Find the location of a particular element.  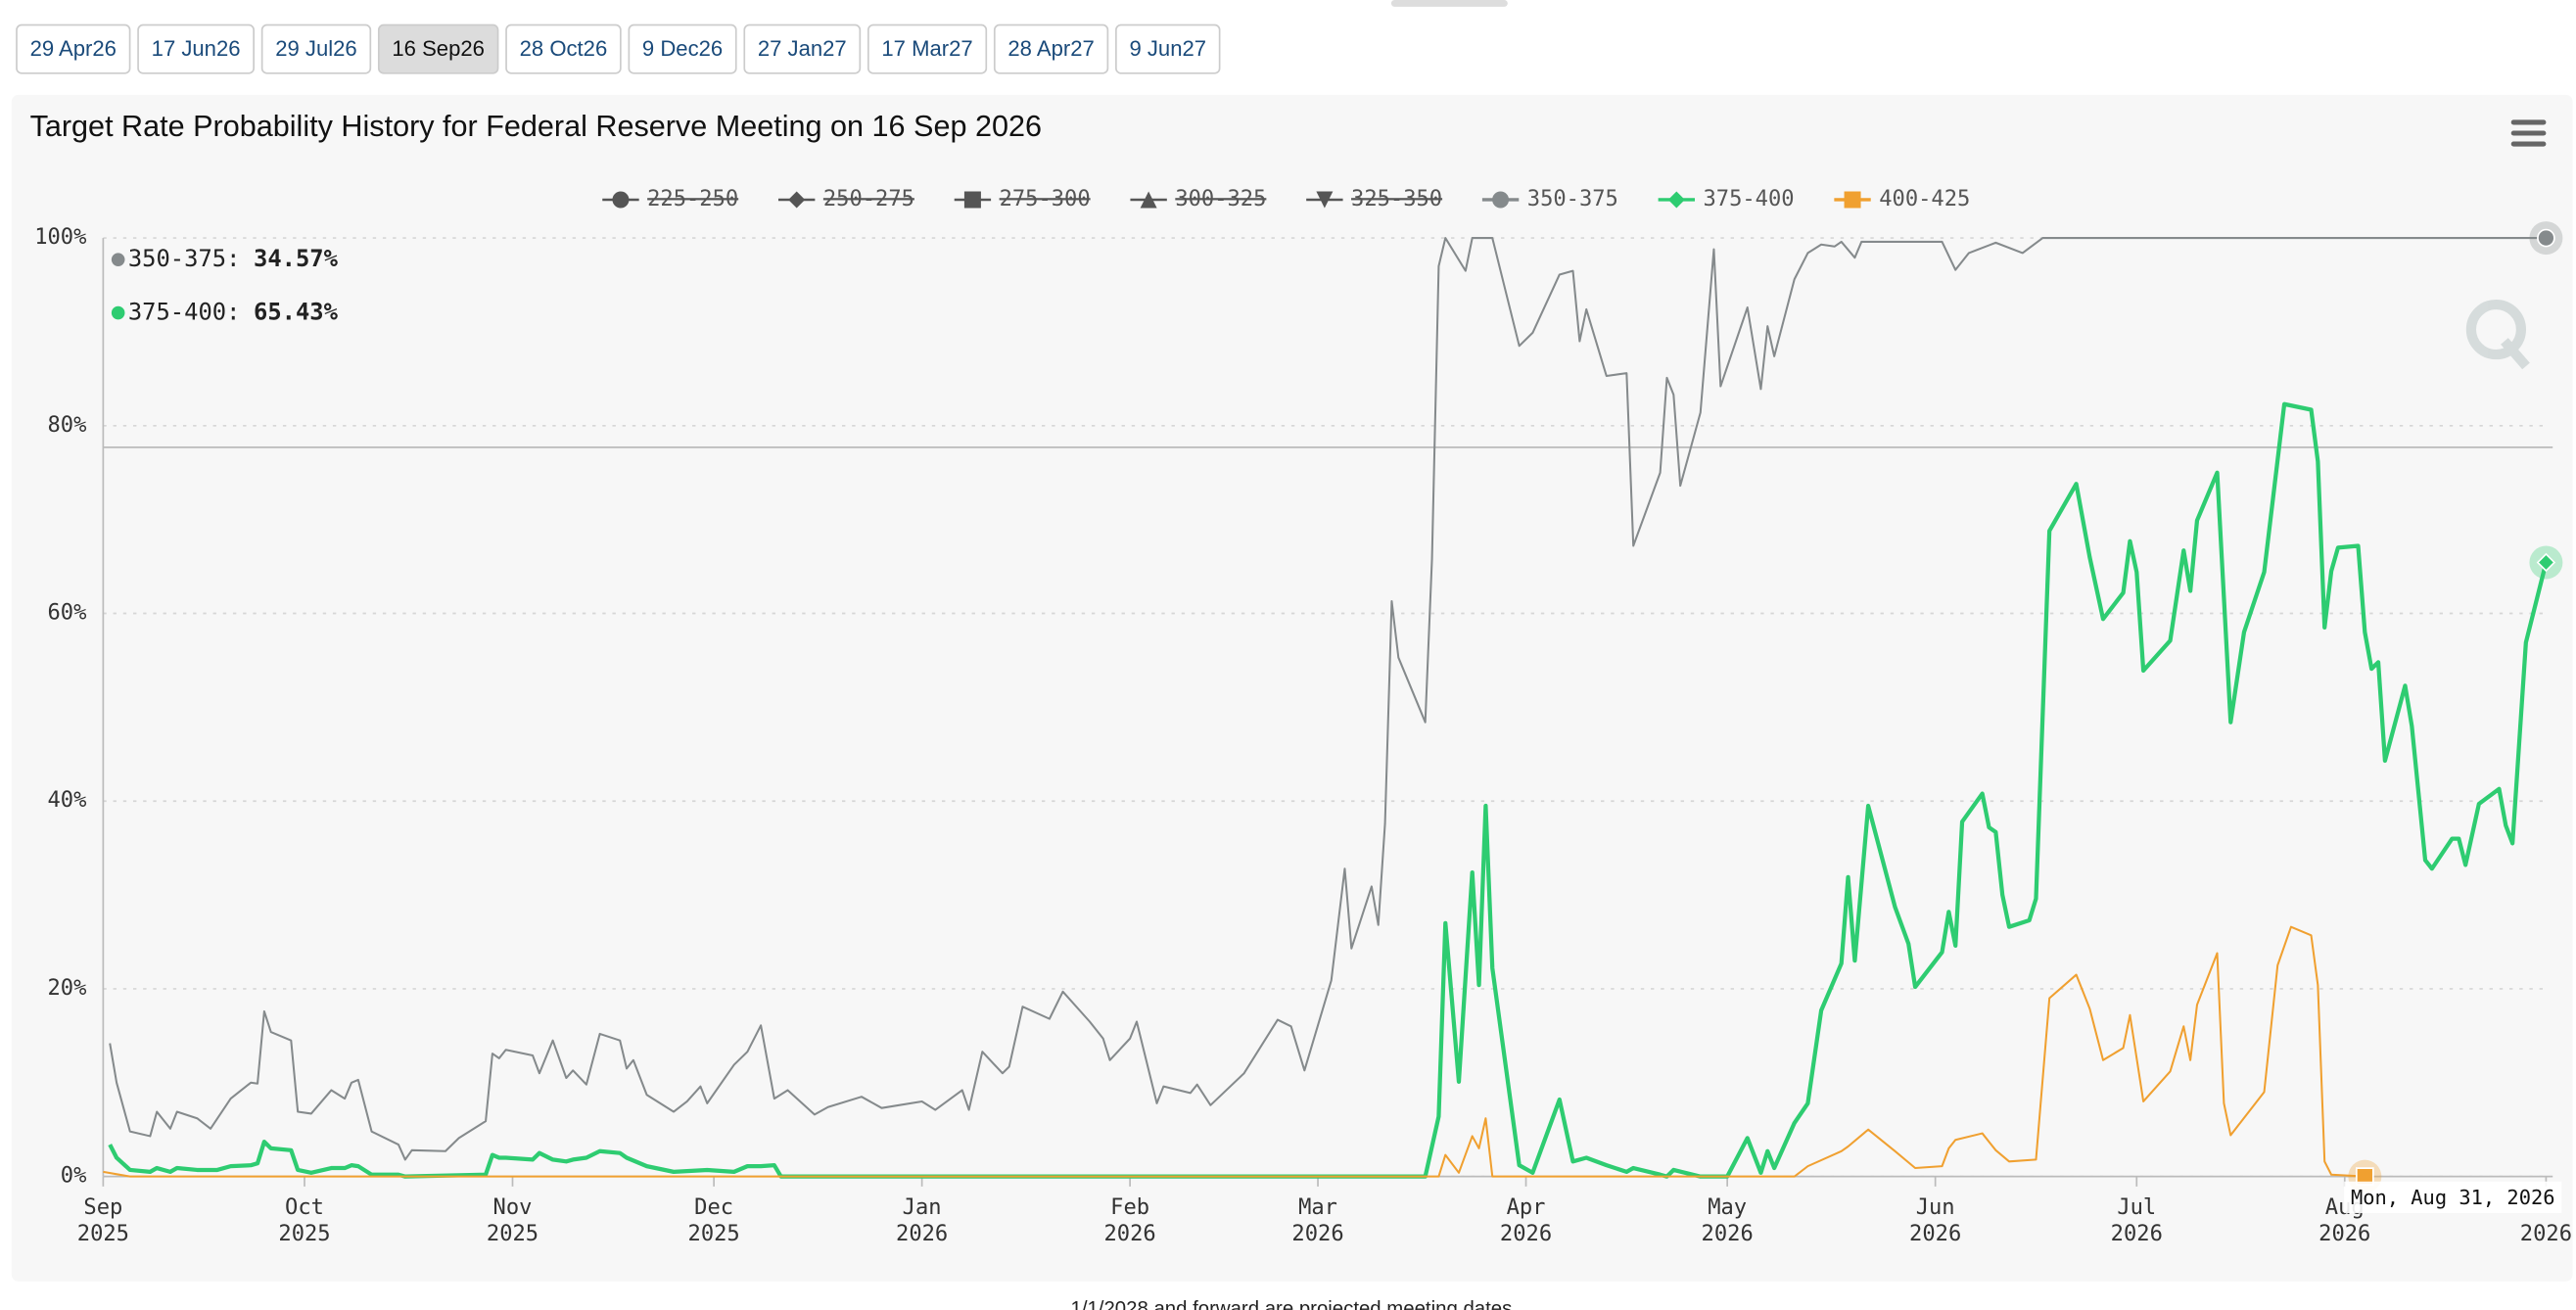

x-tick-label: Jul 2026 is located at coordinates (2137, 1220).